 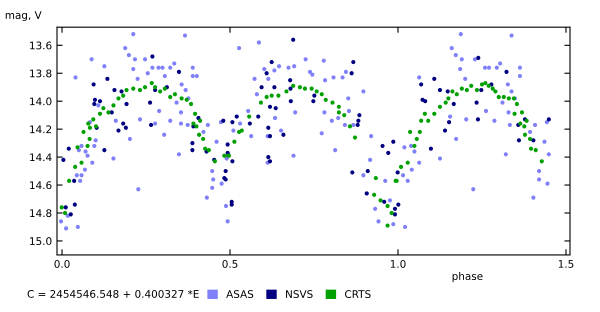 I want to click on legend-label: ASAS, so click(x=240, y=294).